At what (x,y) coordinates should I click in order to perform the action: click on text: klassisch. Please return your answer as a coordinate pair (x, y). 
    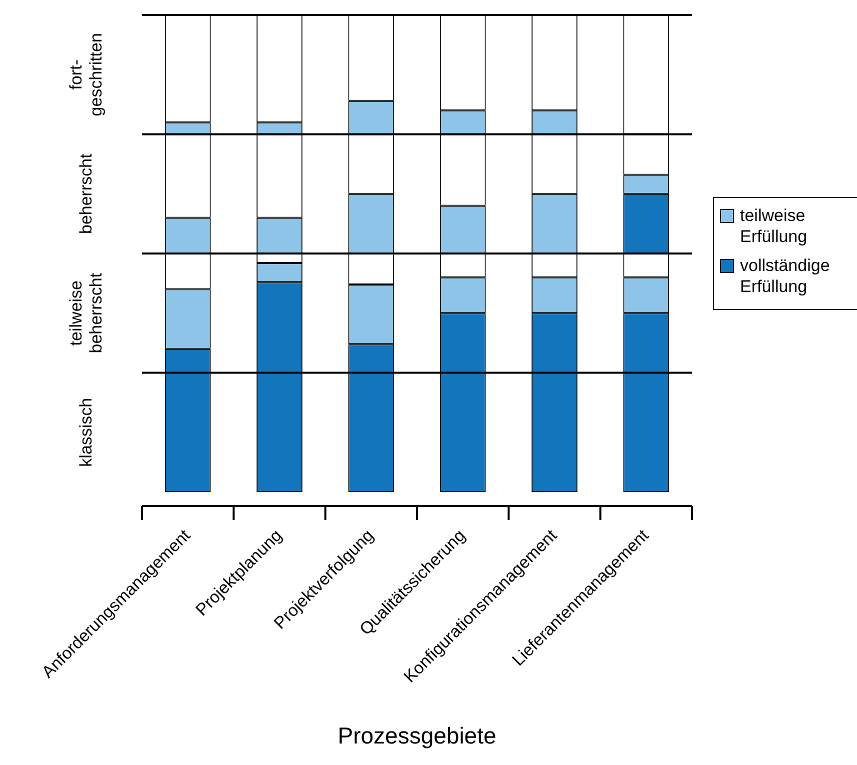
    Looking at the image, I should click on (86, 432).